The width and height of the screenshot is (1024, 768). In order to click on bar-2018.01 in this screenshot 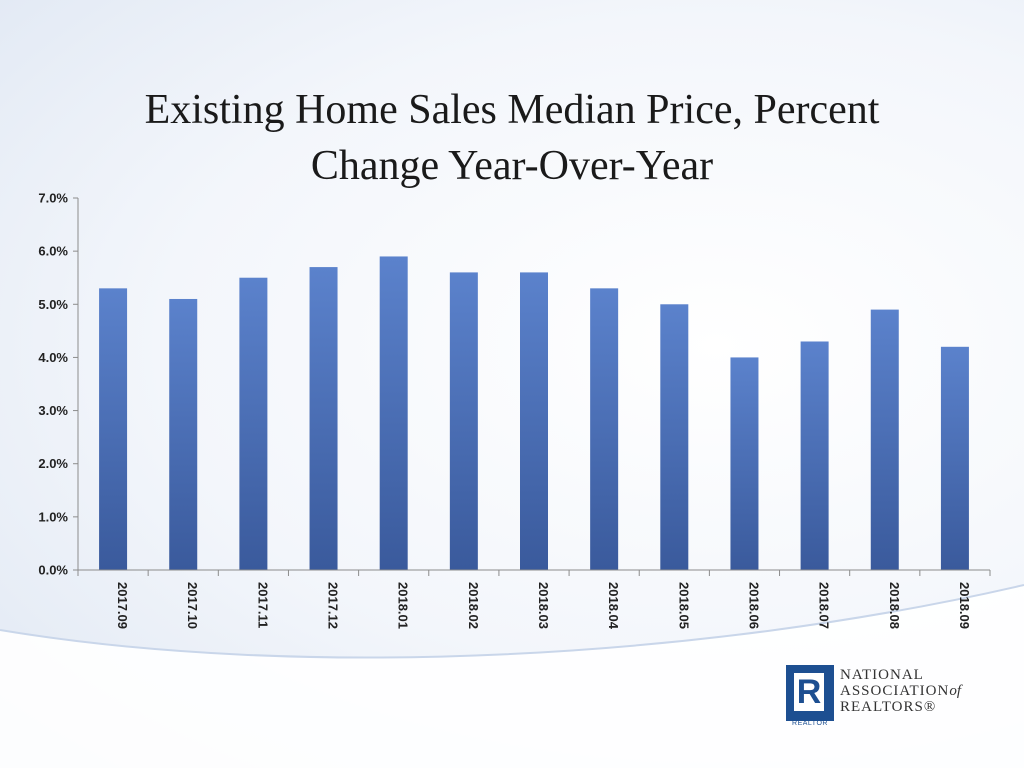, I will do `click(393, 413)`.